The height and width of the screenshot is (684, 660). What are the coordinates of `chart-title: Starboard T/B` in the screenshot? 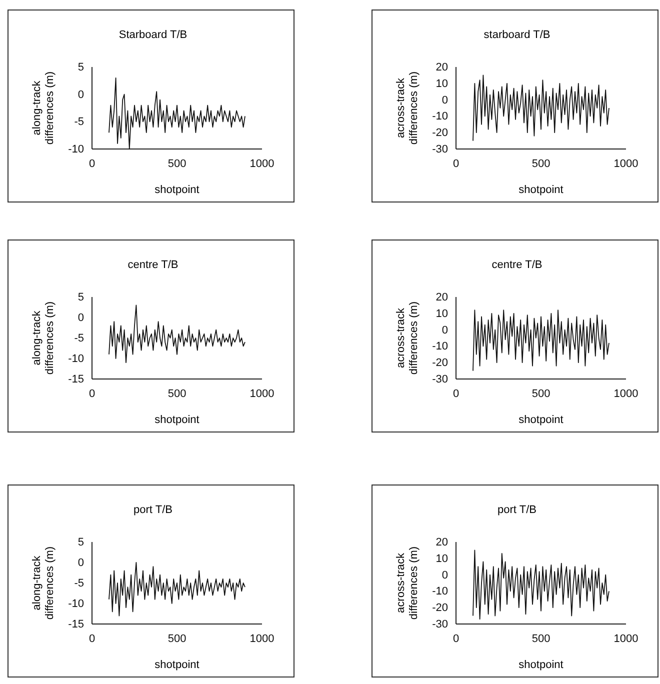 It's located at (153, 35).